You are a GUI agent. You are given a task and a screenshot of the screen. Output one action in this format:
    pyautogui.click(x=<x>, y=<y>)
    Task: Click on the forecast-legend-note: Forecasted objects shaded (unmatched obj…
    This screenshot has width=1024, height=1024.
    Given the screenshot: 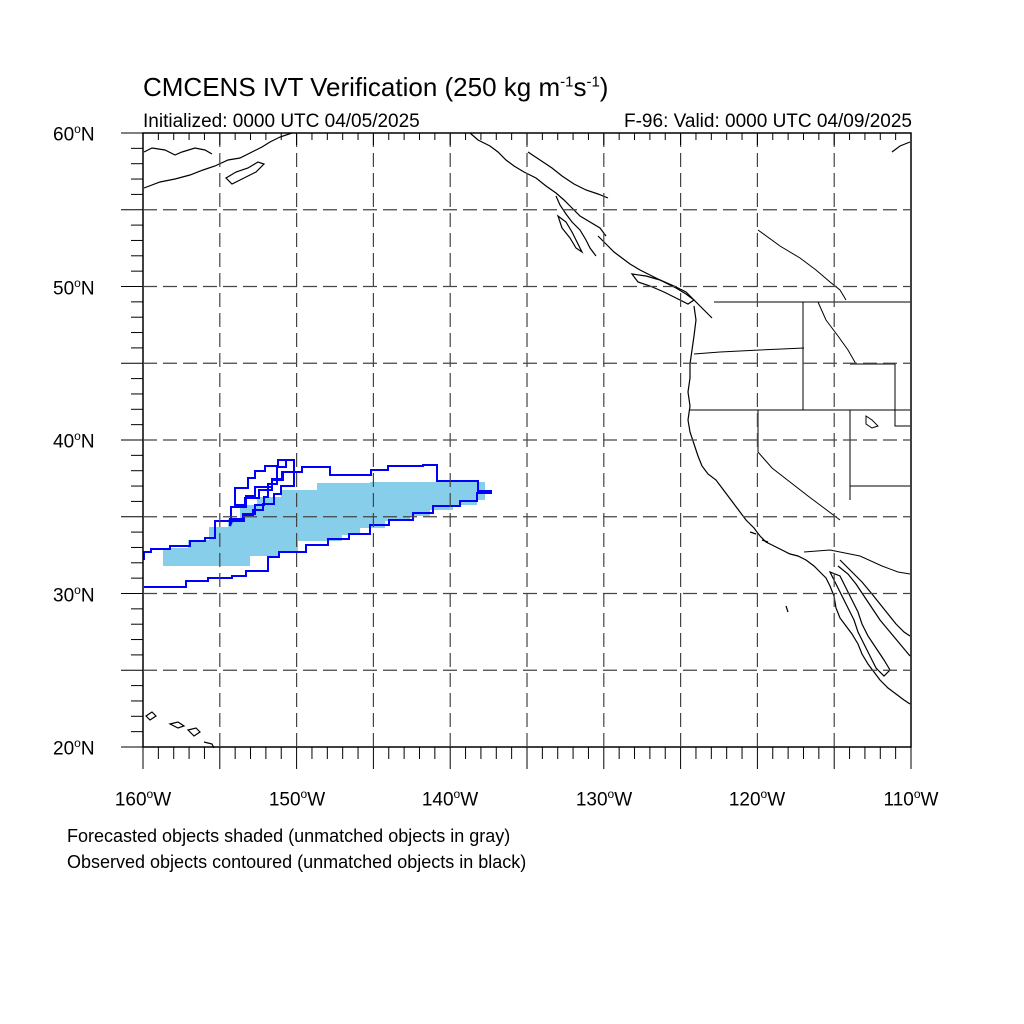 What is the action you would take?
    pyautogui.click(x=289, y=836)
    